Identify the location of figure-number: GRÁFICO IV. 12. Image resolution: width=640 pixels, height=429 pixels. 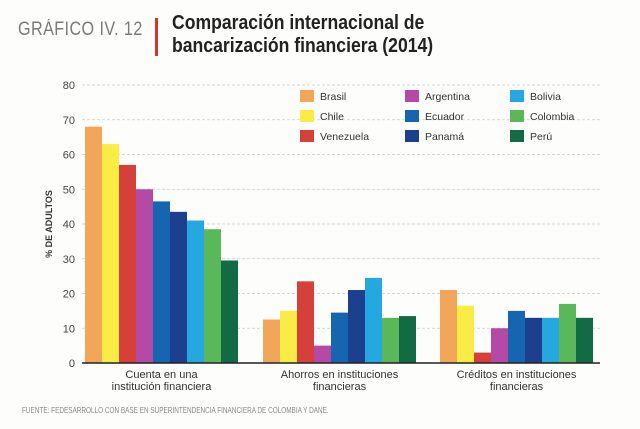
(80, 29).